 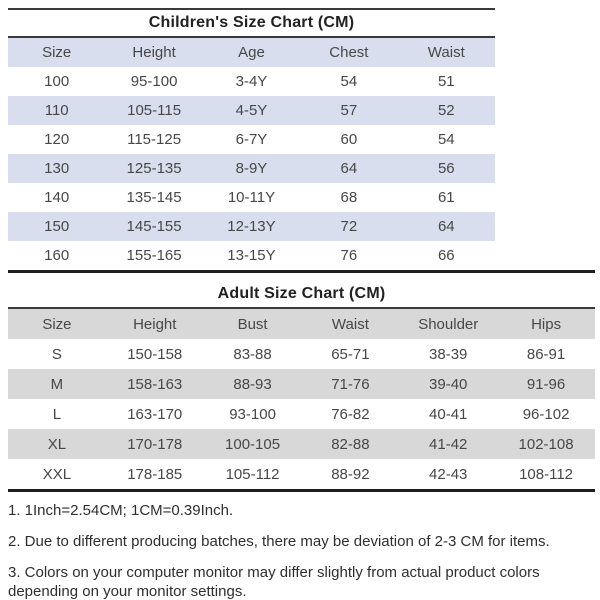 What do you see at coordinates (154, 226) in the screenshot?
I see `table-cell: 145-155` at bounding box center [154, 226].